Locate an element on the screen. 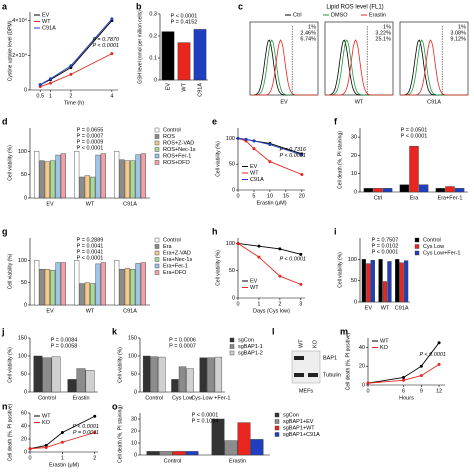 This screenshot has width=474, height=474. y-tick-label: 0.2 is located at coordinates (153, 36).